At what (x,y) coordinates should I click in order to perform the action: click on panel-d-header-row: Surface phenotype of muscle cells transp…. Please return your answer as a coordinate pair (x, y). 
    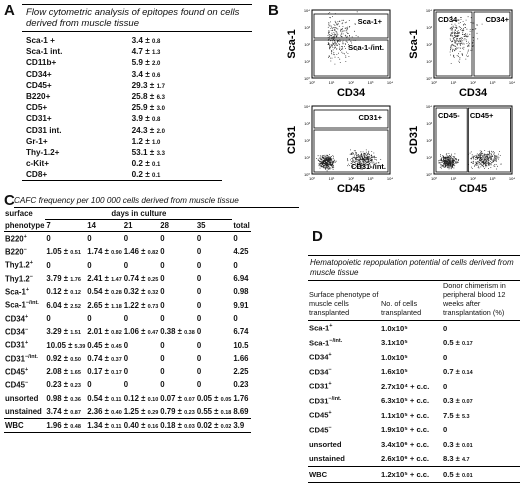
    Looking at the image, I should click on (414, 301).